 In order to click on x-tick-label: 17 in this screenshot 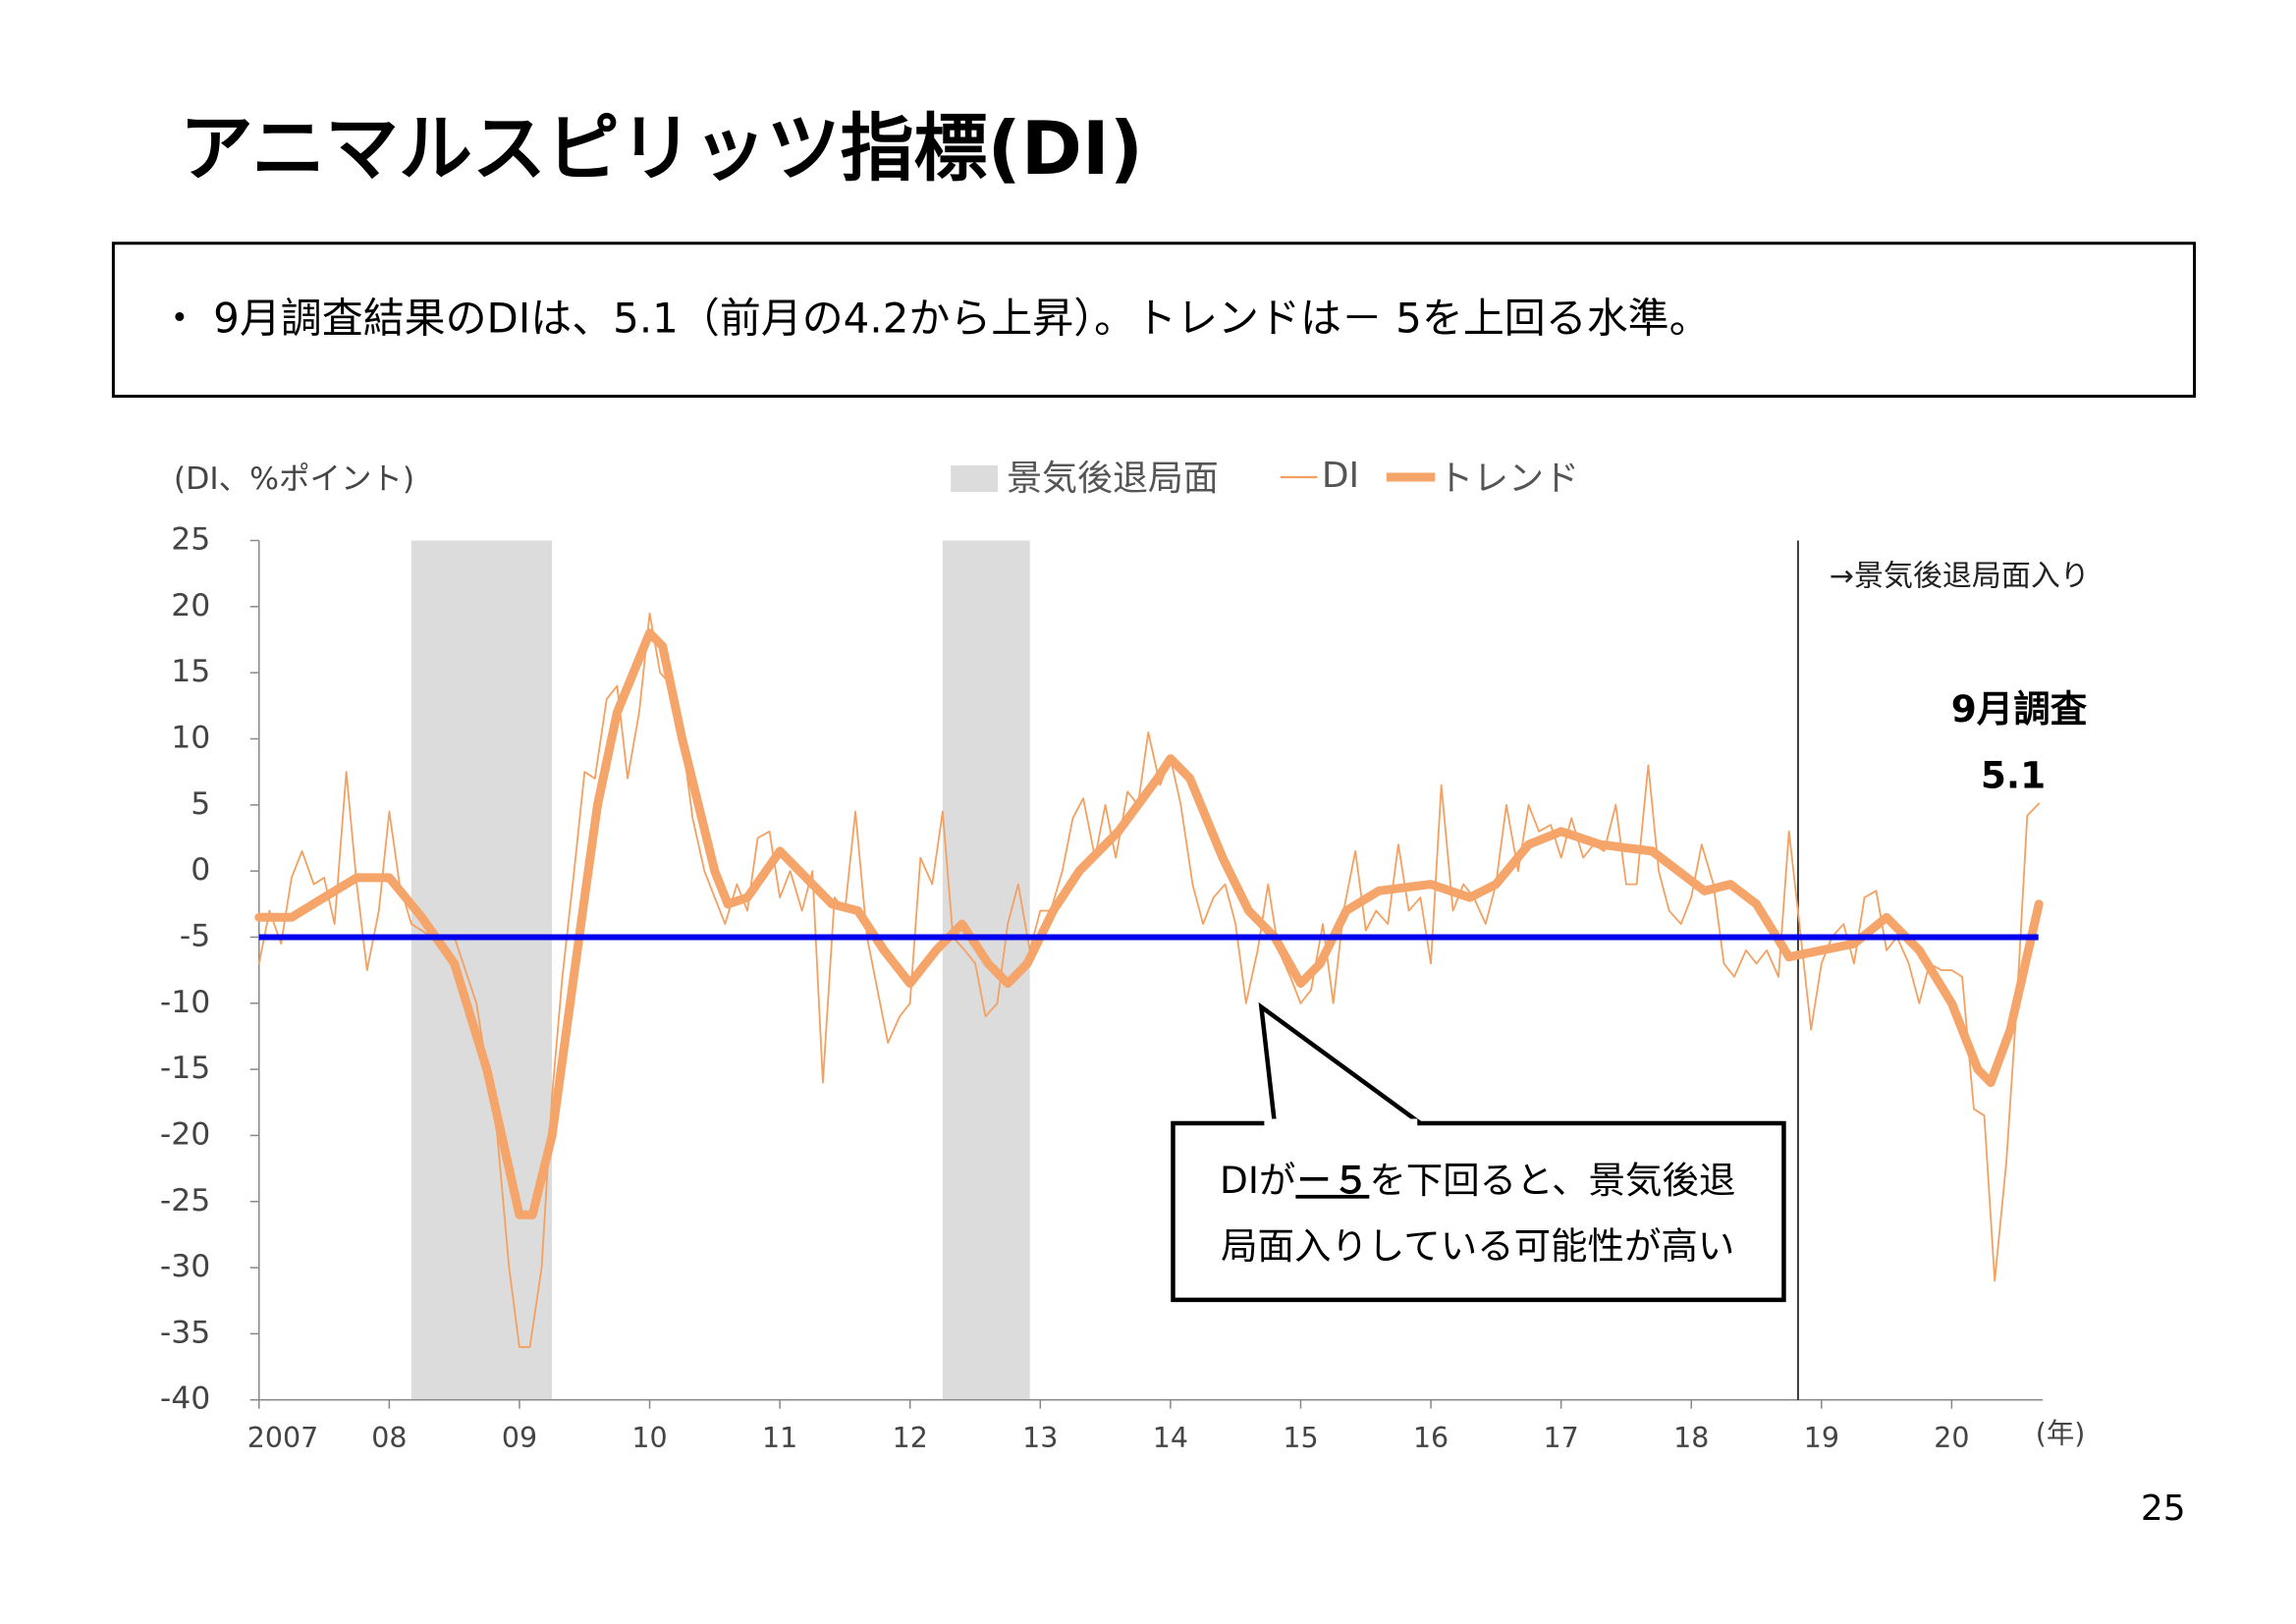, I will do `click(1561, 1438)`.